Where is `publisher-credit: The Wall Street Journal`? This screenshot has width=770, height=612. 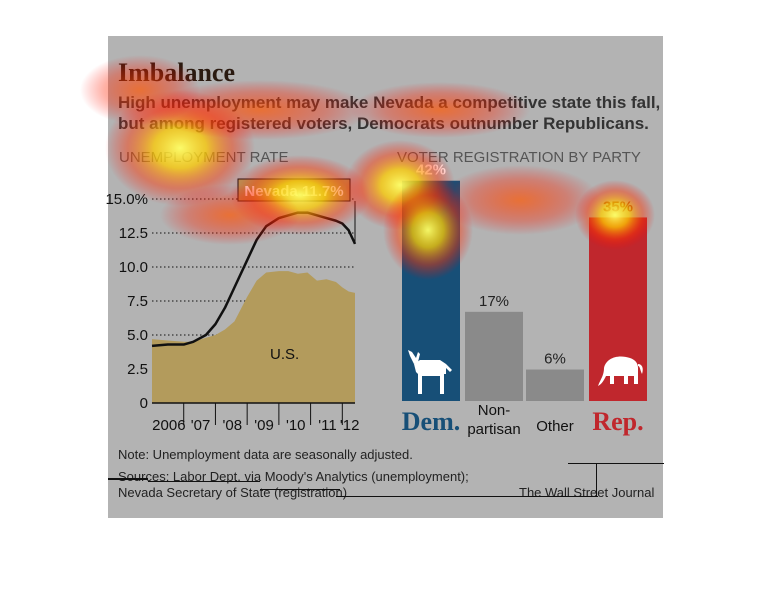
publisher-credit: The Wall Street Journal is located at coordinates (587, 492).